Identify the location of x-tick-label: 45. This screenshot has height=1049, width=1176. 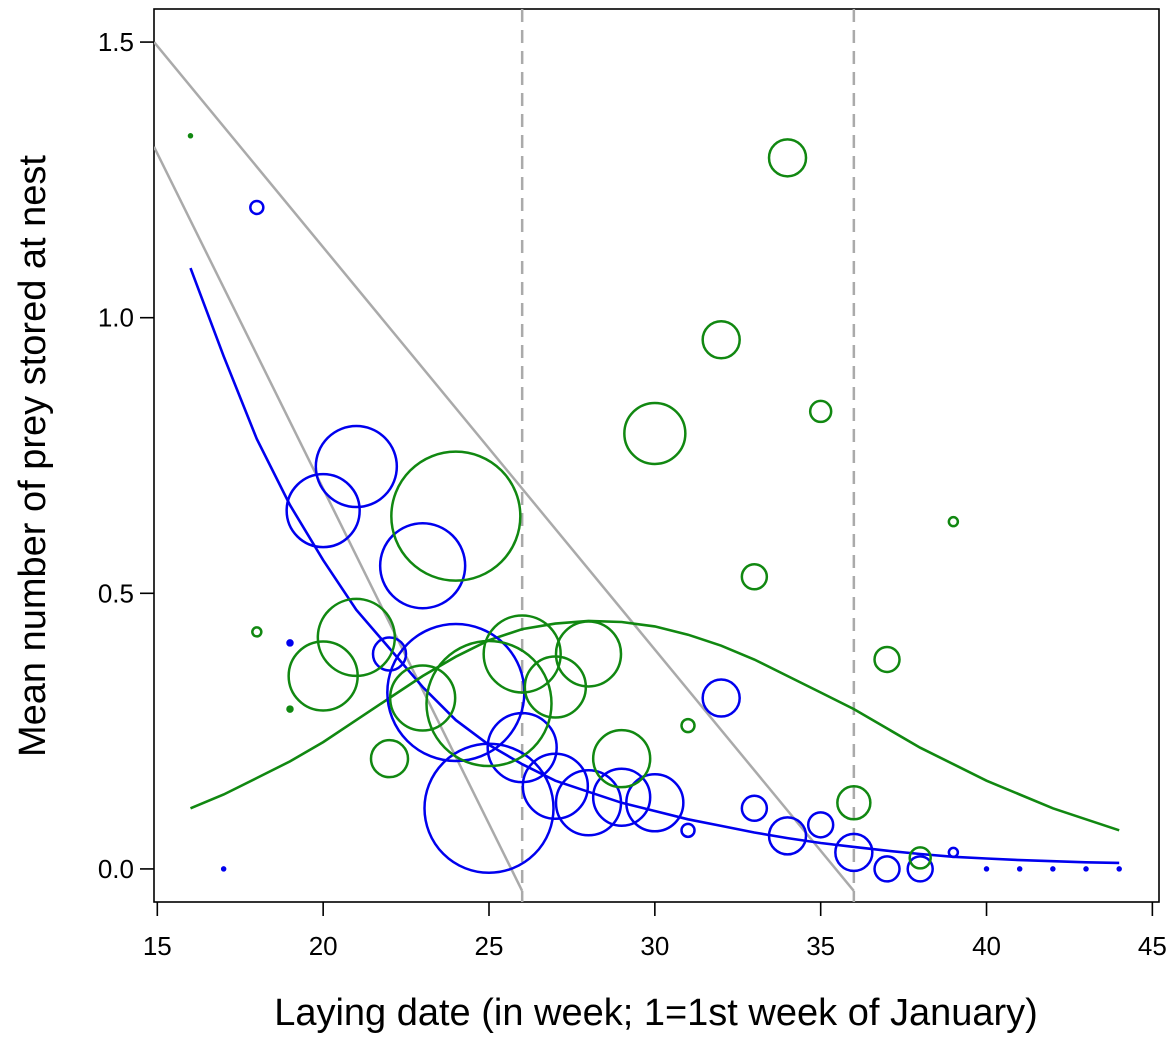
(1152, 946).